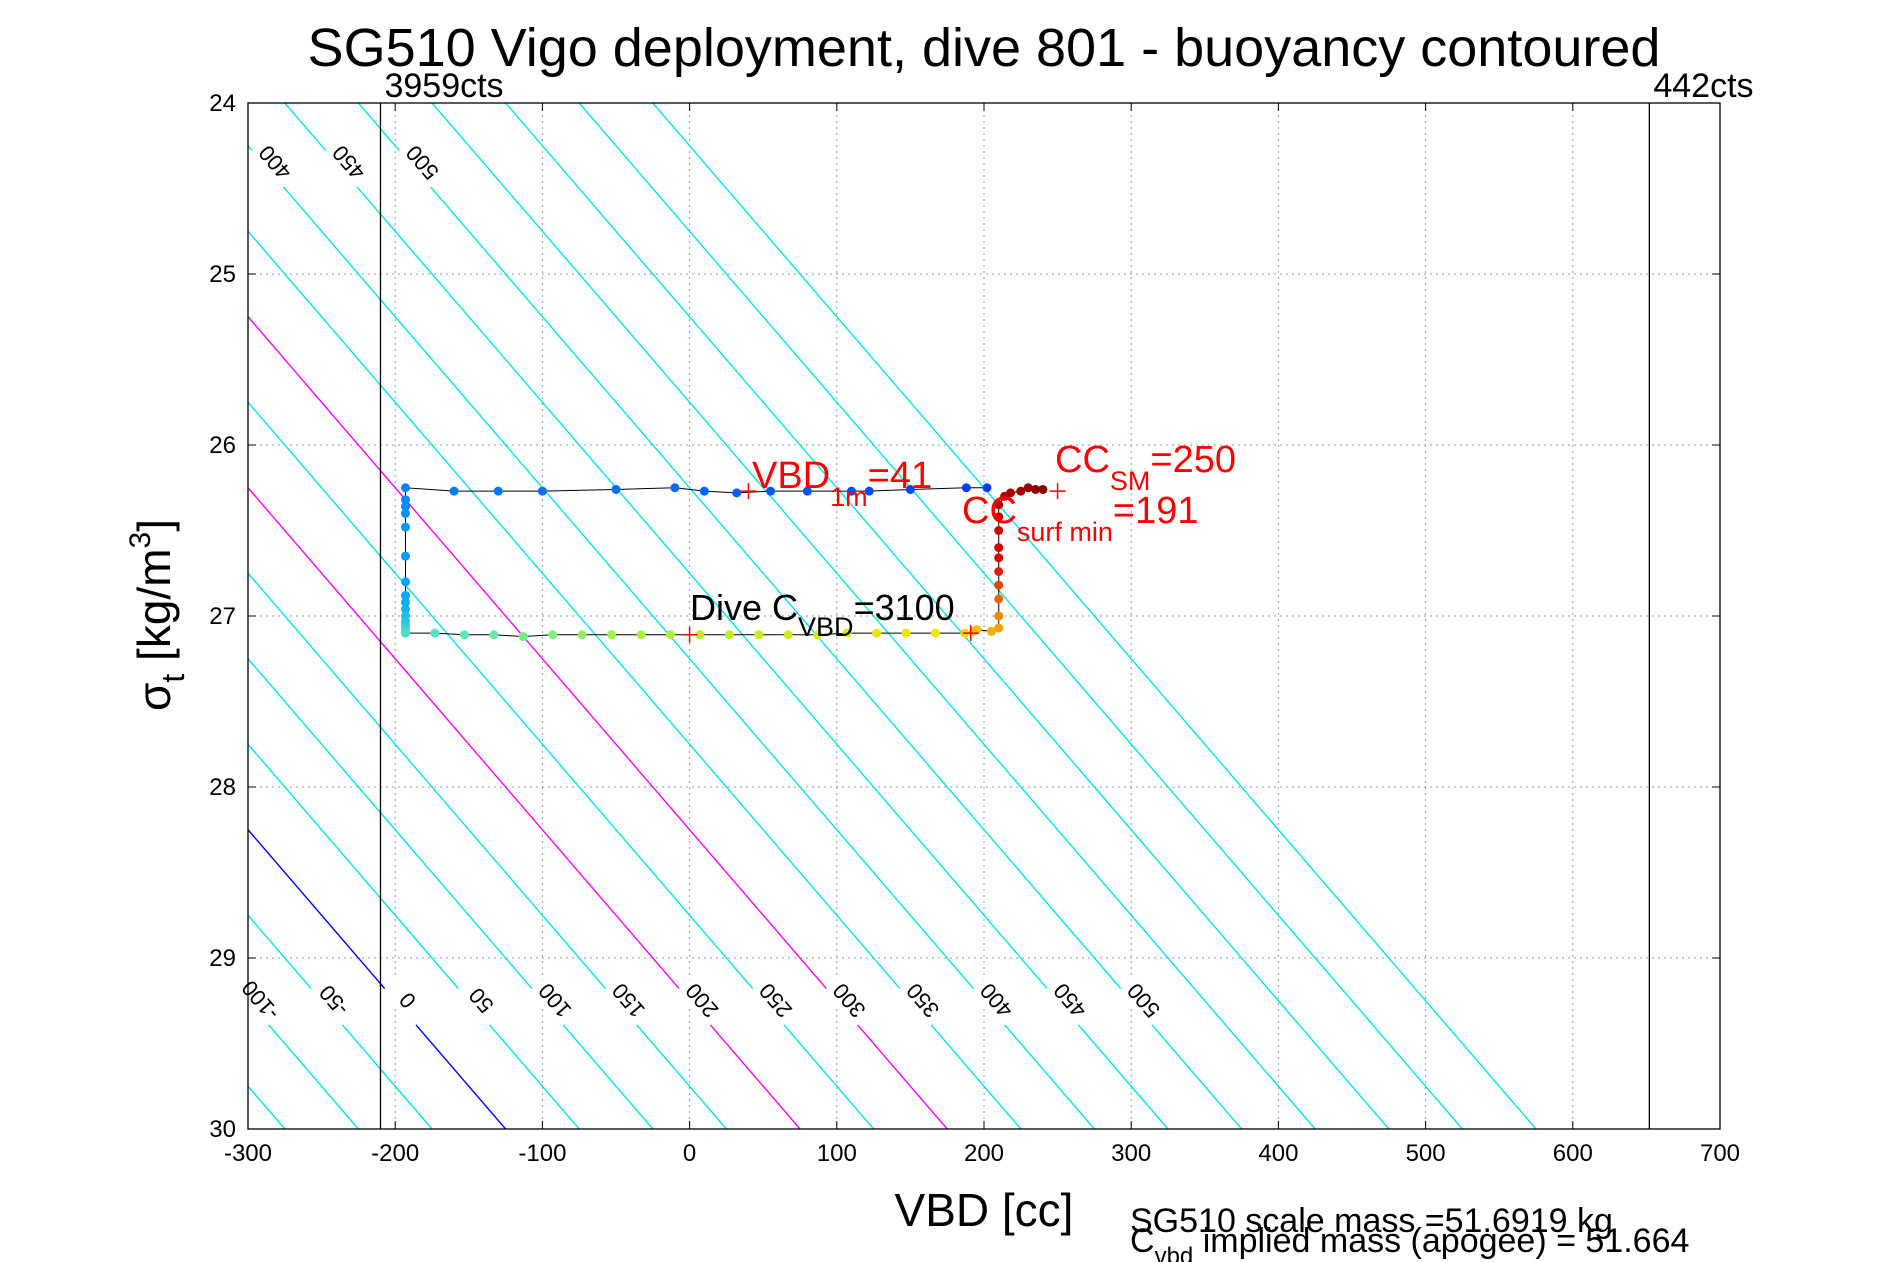 This screenshot has height=1262, width=1891. Describe the element at coordinates (222, 103) in the screenshot. I see `y-tick-label: 24` at that location.